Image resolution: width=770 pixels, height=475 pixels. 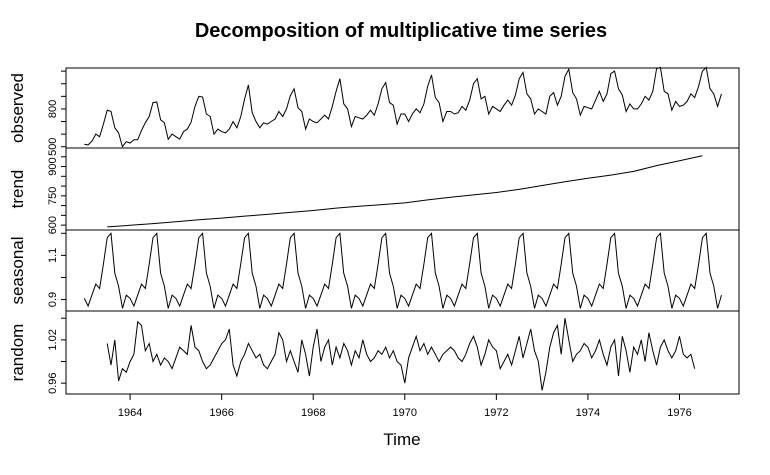 What do you see at coordinates (53, 166) in the screenshot?
I see `y-tick-label-trend: 900` at bounding box center [53, 166].